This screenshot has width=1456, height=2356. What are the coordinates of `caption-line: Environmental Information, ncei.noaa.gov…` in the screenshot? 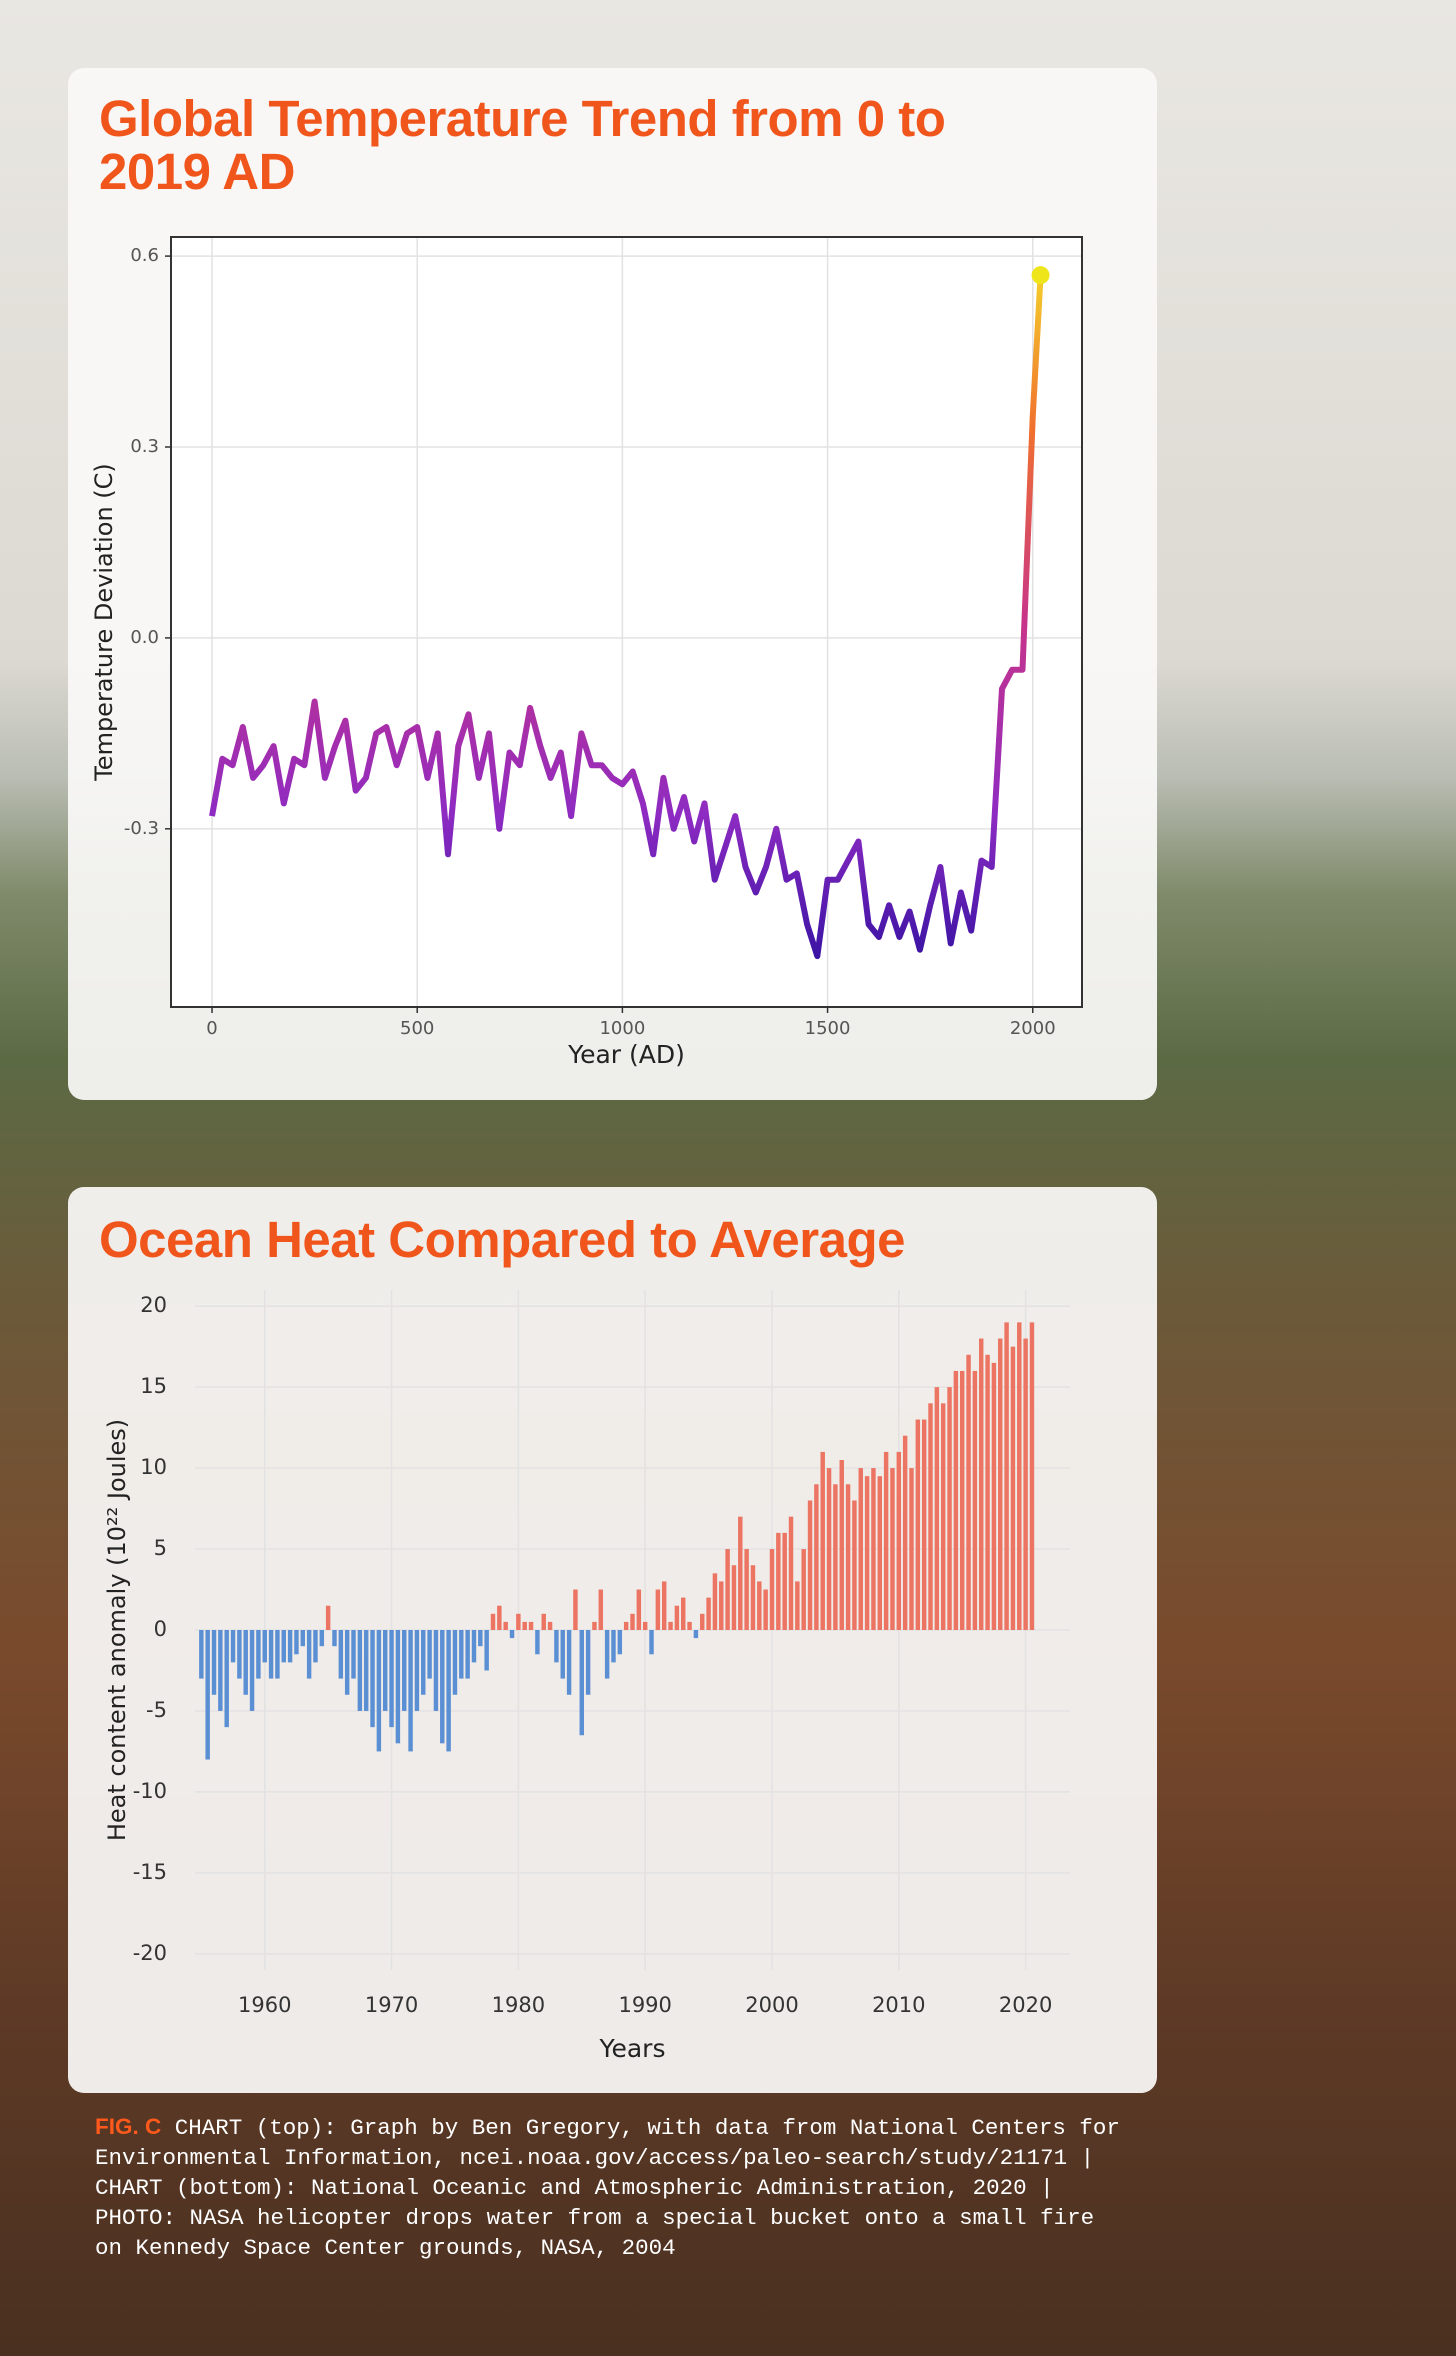 It's located at (595, 2158).